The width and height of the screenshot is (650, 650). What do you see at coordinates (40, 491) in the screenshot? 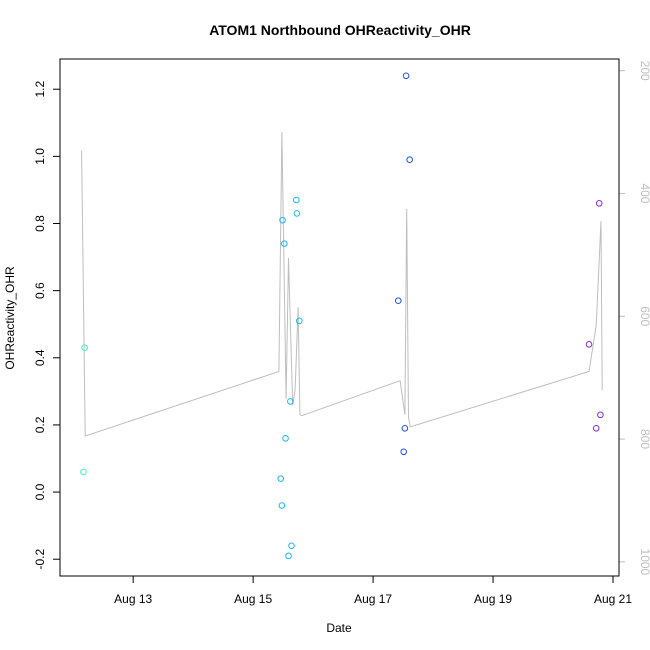
I see `y-tick-label: 0.0` at bounding box center [40, 491].